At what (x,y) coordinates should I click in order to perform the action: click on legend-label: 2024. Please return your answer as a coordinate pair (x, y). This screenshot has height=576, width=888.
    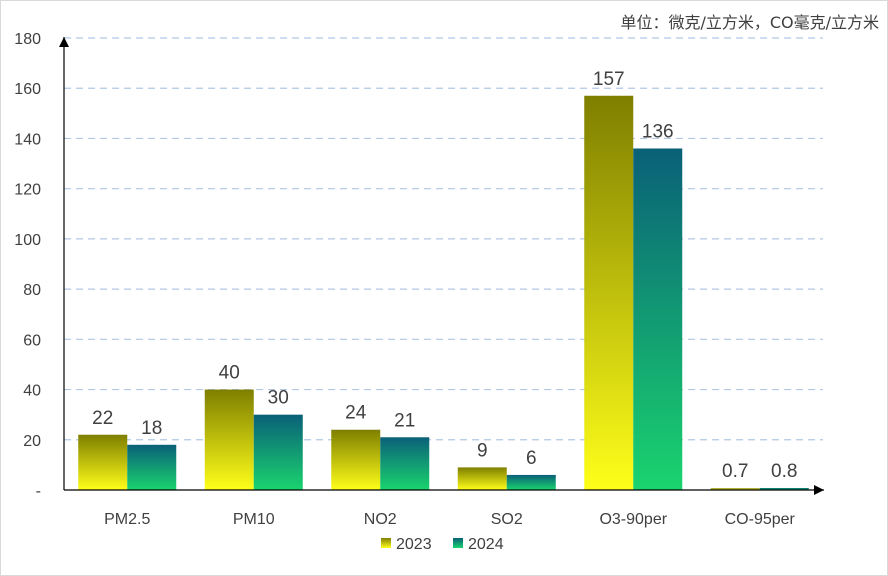
    Looking at the image, I should click on (486, 544).